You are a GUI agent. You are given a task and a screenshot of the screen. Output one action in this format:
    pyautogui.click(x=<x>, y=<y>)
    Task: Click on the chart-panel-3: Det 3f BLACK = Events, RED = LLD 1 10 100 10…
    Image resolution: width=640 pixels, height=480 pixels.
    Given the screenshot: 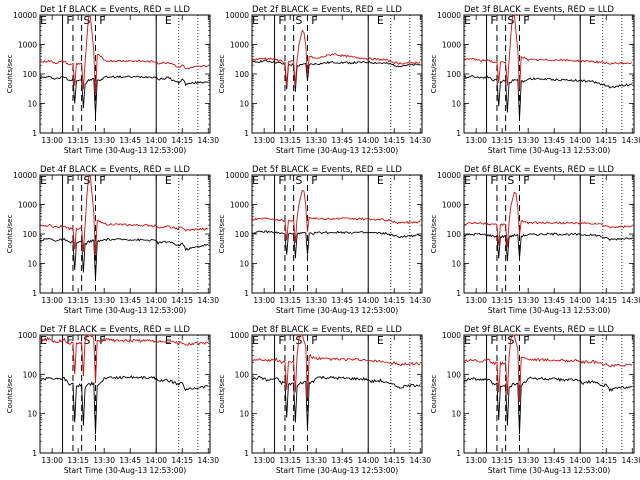 What is the action you would take?
    pyautogui.click(x=535, y=80)
    